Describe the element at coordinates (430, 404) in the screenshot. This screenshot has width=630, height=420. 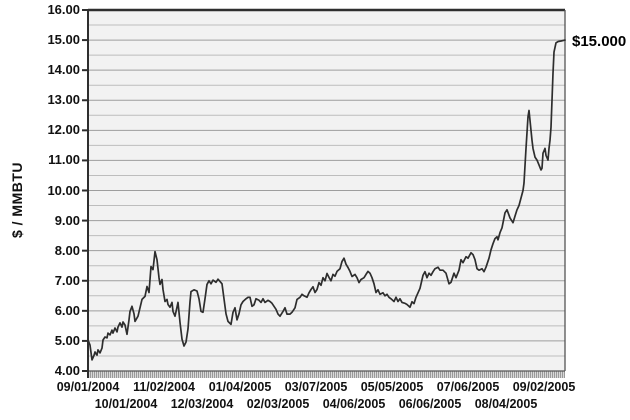
I see `x-tick-label: 06/06/2005` at that location.